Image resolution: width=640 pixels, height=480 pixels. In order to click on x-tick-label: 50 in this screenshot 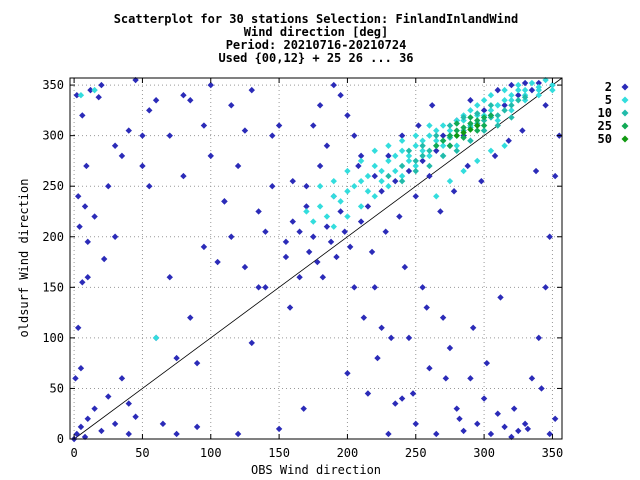, I will do `click(142, 453)`.